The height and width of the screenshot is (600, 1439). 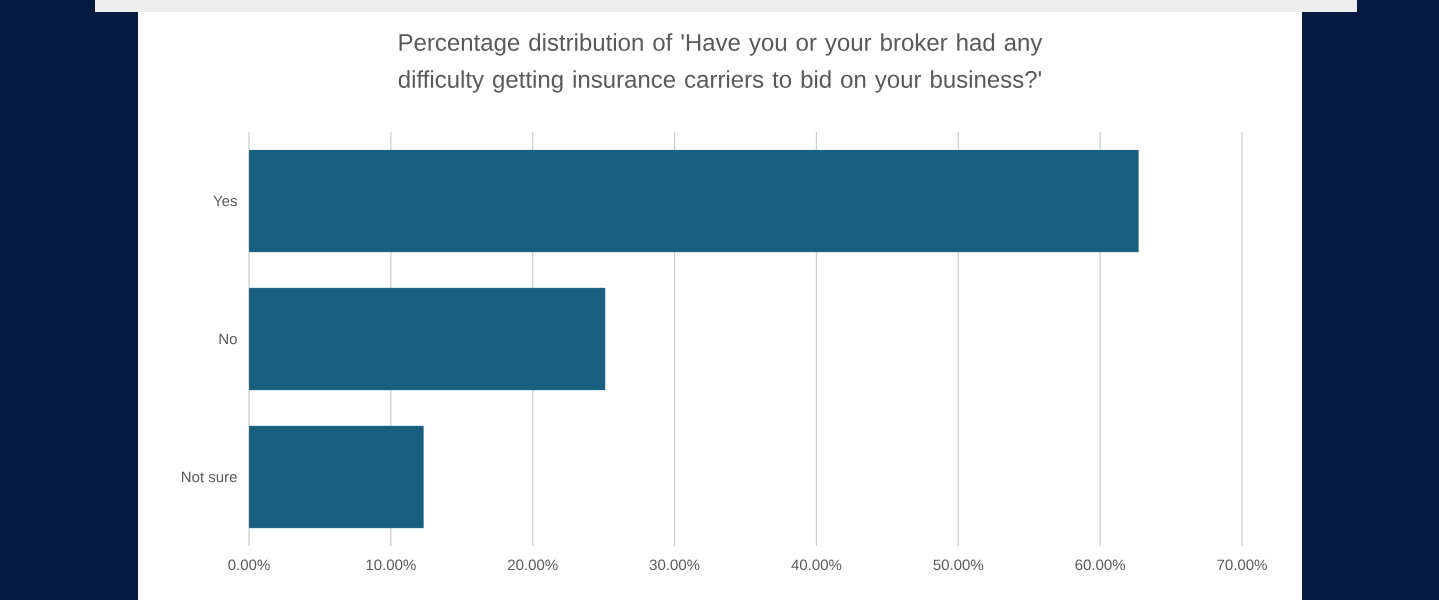 What do you see at coordinates (720, 63) in the screenshot?
I see `chart-title: Percentage distribution of 'Have you or your broker had any difficulty getting insurance carriers to bid on your business?'` at bounding box center [720, 63].